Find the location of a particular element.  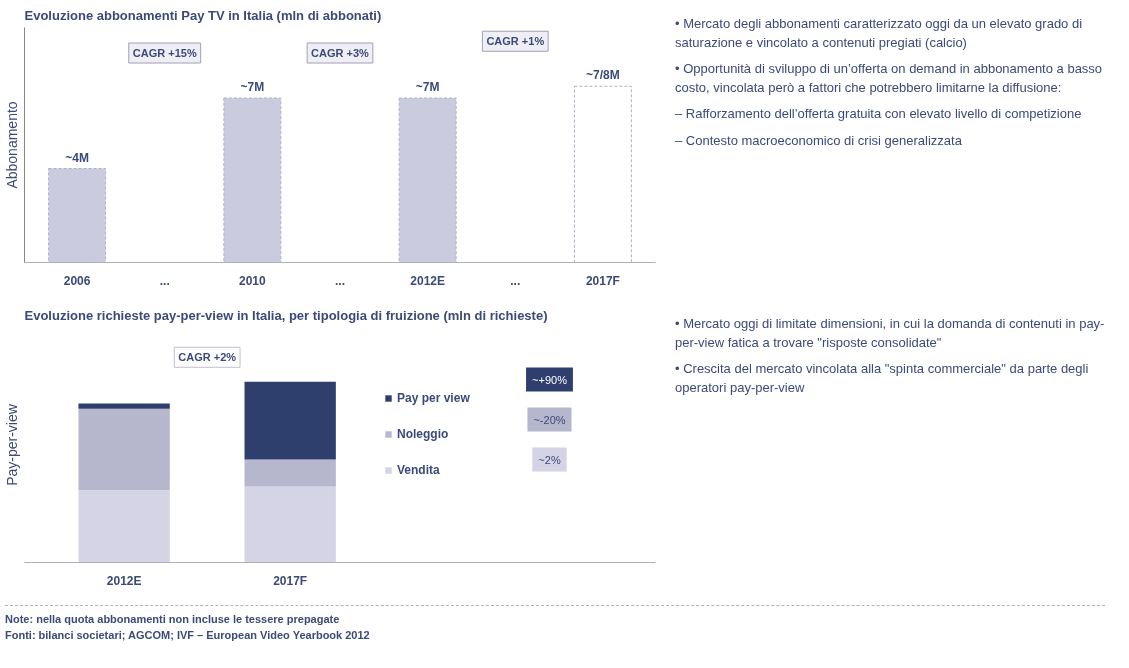

text: ~-20% is located at coordinates (549, 419).